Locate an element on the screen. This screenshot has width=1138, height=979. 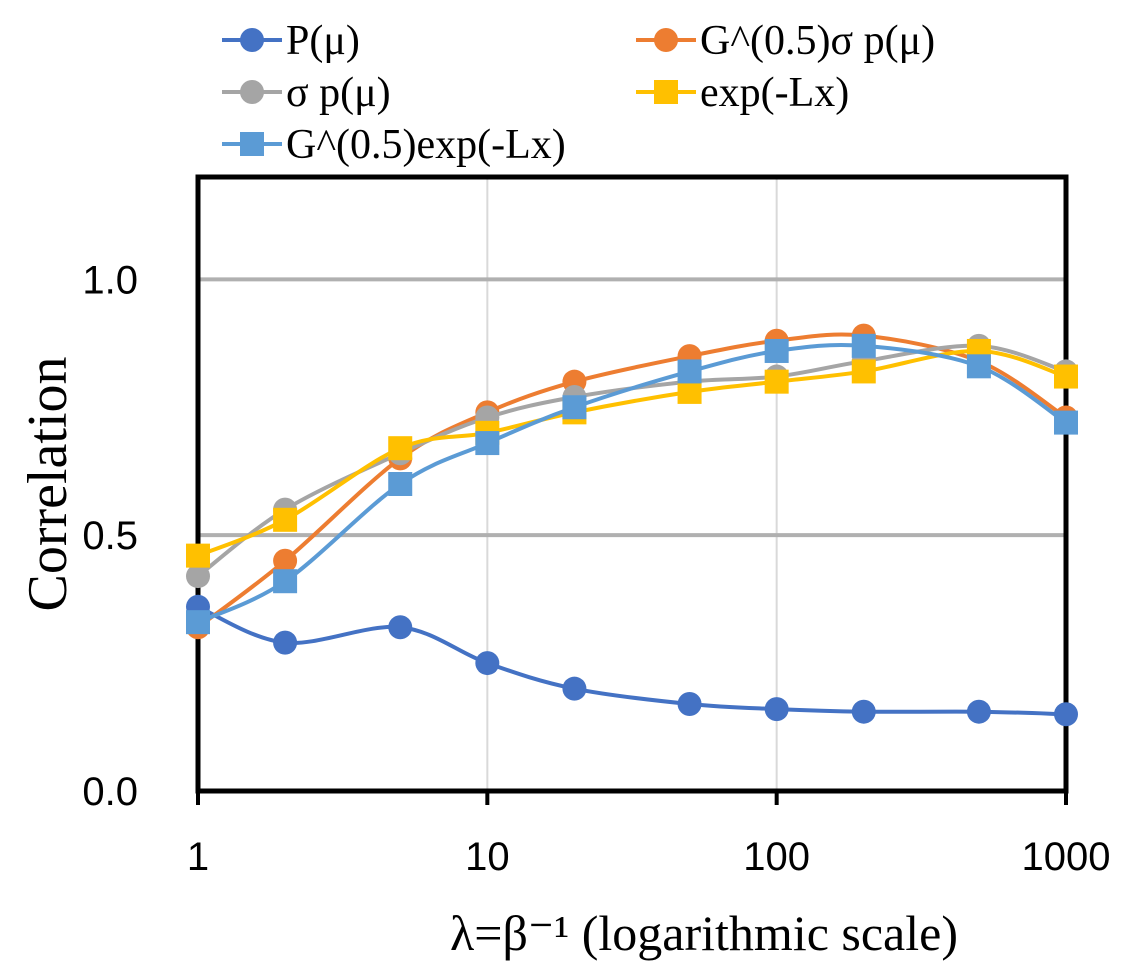
y-axis-ticks: 0.0 0.5 1.0 is located at coordinates (110, 536).